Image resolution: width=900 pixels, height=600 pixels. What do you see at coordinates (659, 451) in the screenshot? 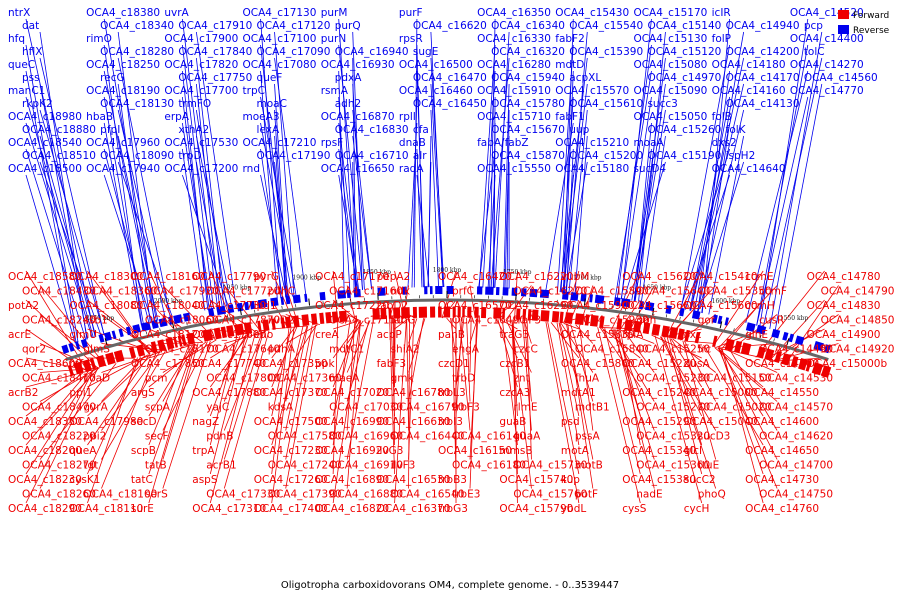
I see `gene-label: OCA4_c15340` at bounding box center [659, 451].